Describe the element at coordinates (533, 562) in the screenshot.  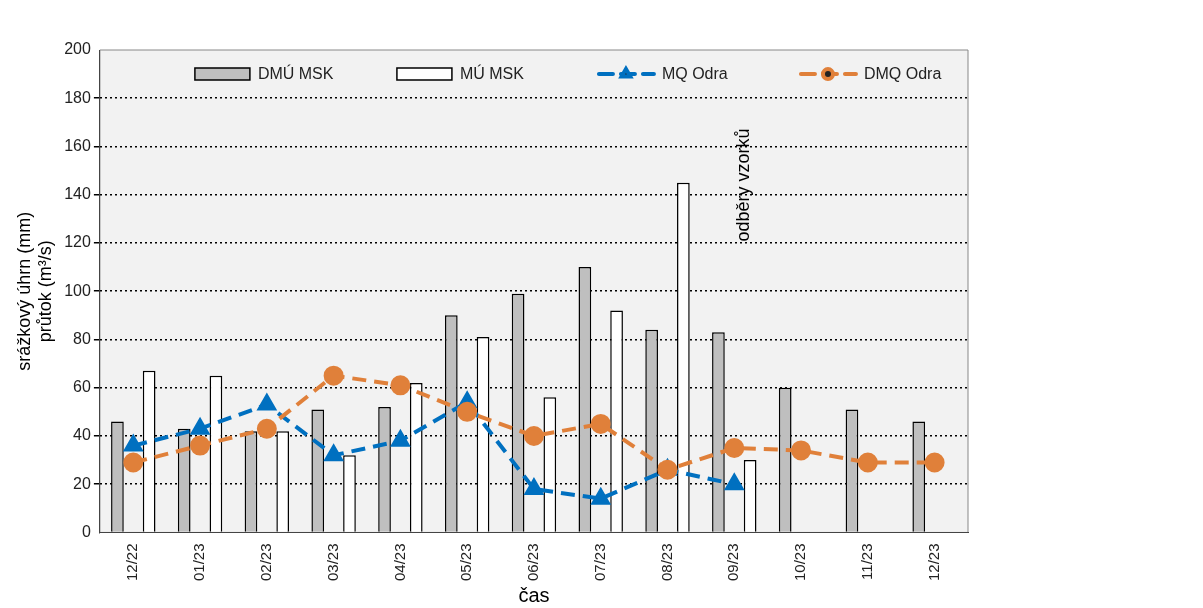
I see `x-tick-label: 06/23` at that location.